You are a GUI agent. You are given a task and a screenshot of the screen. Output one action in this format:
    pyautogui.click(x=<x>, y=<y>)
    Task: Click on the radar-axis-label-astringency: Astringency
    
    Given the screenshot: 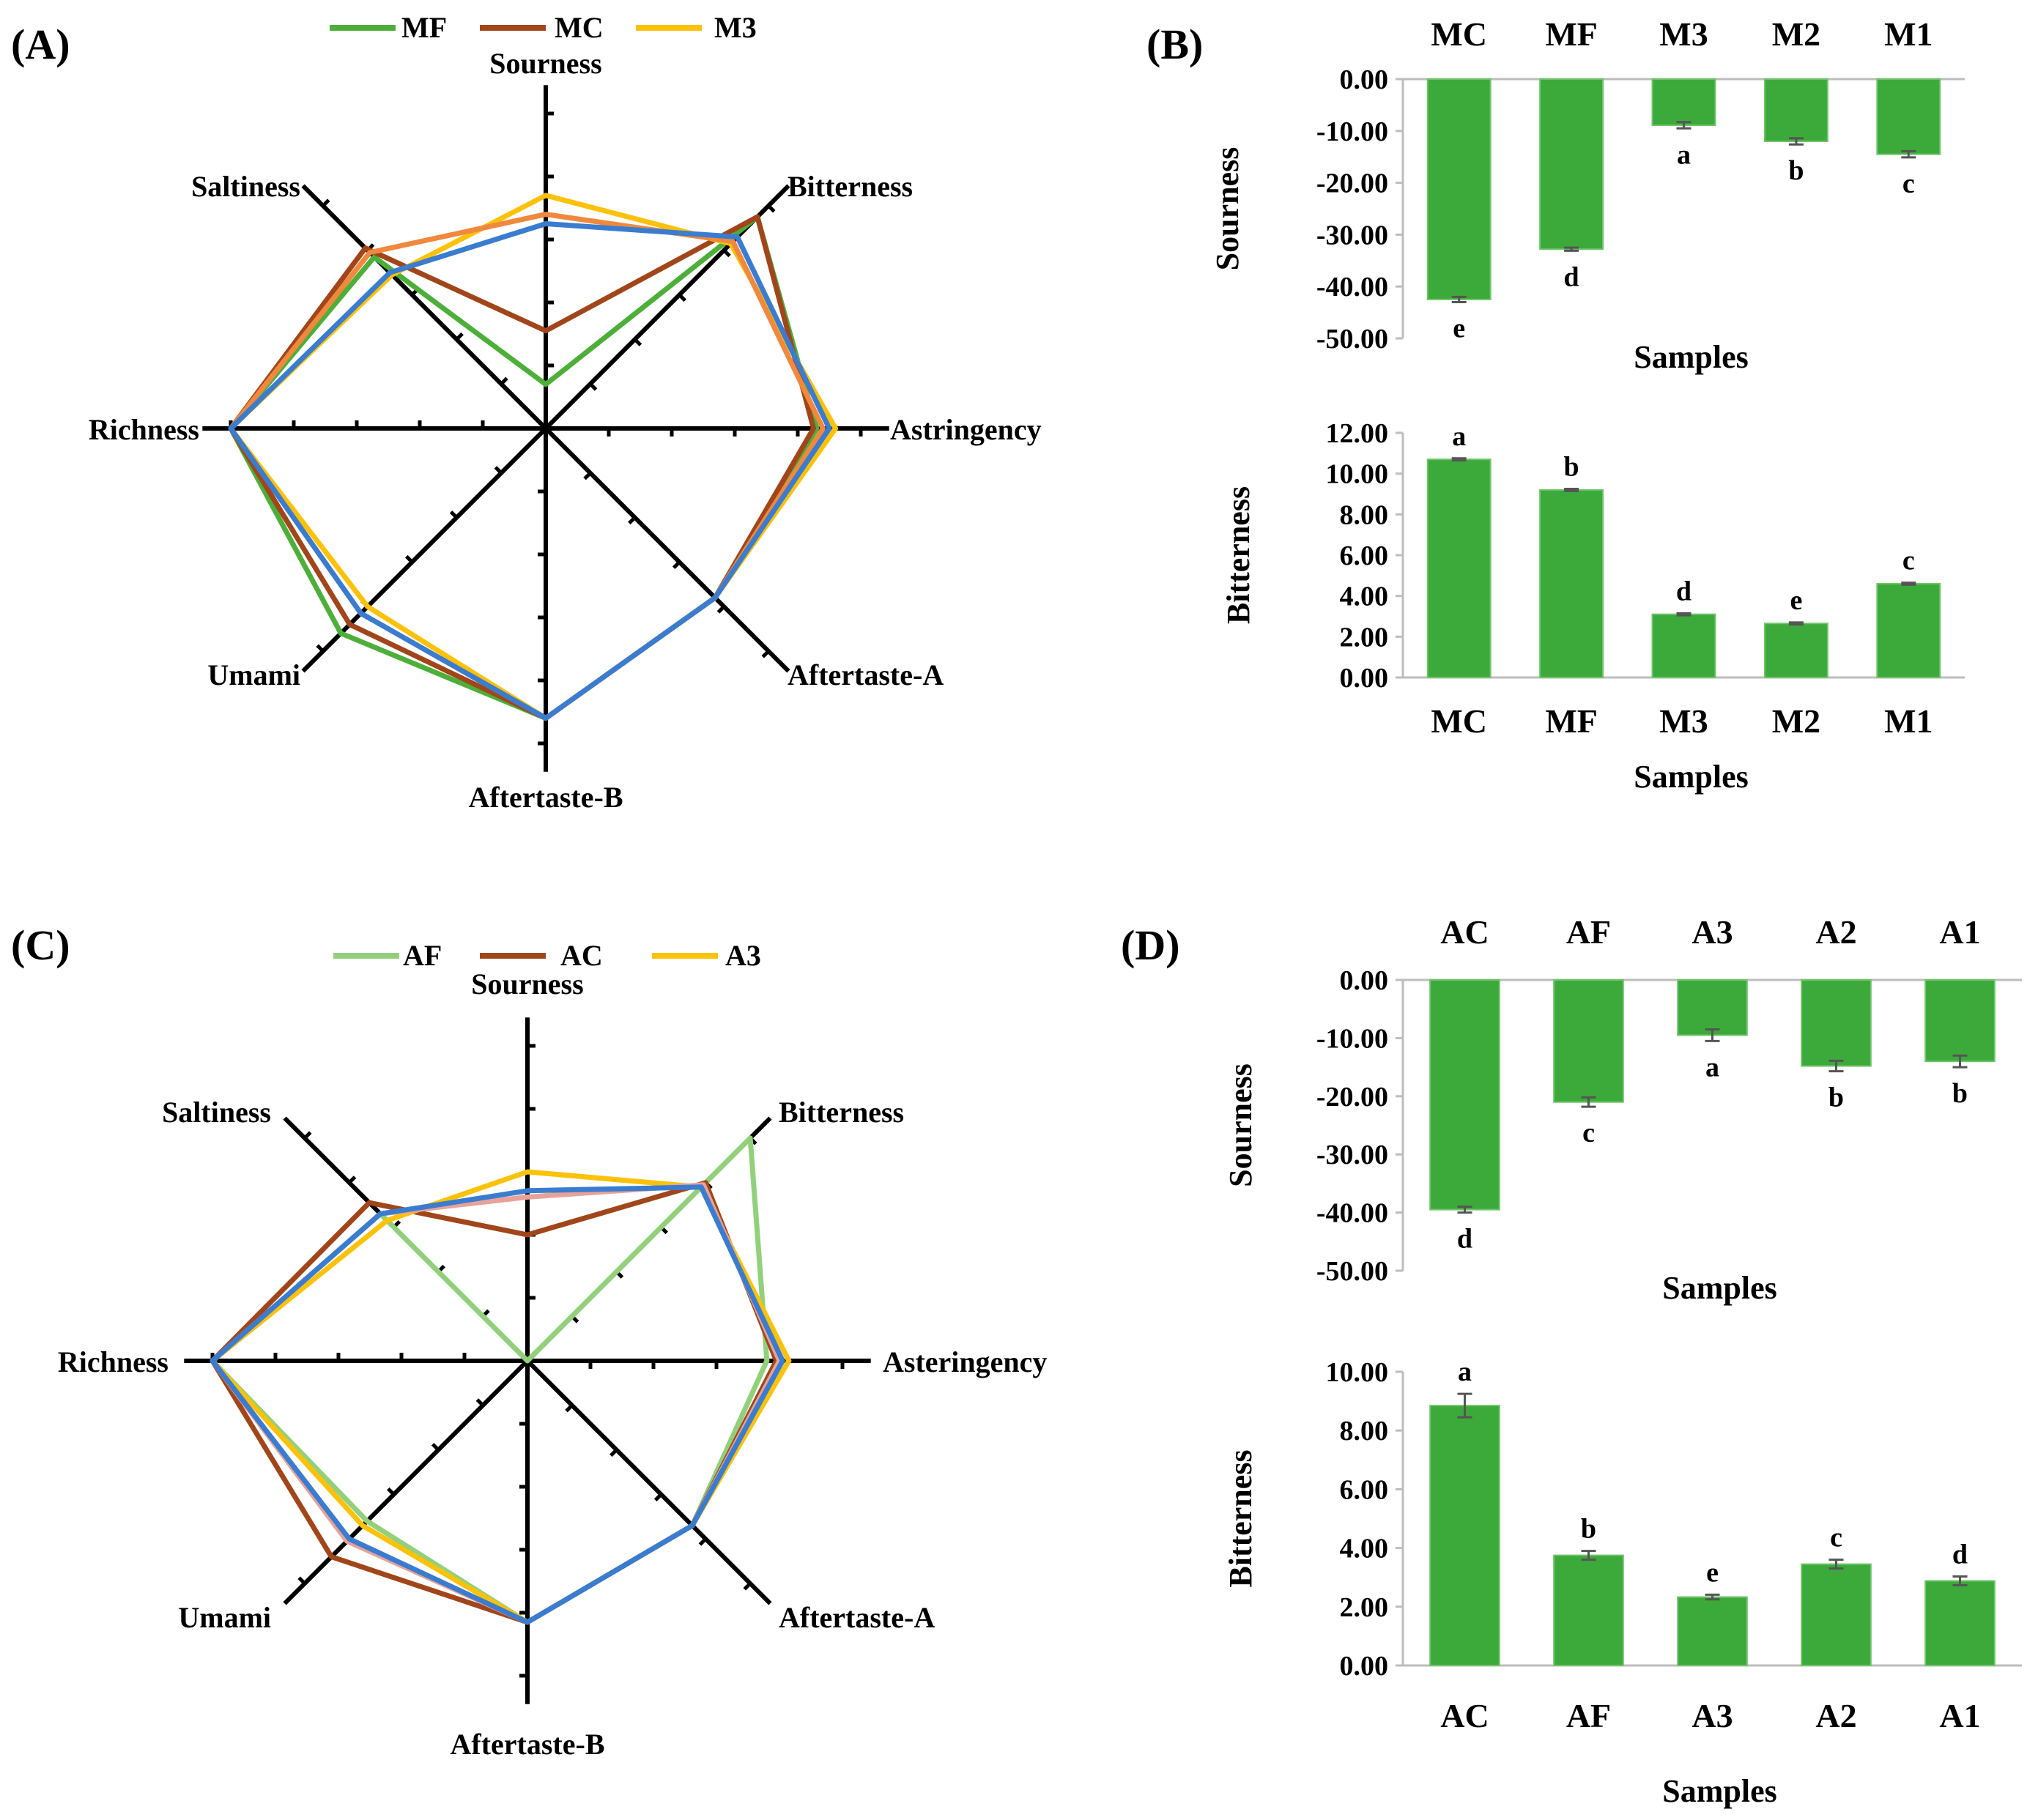 What is the action you would take?
    pyautogui.click(x=966, y=430)
    